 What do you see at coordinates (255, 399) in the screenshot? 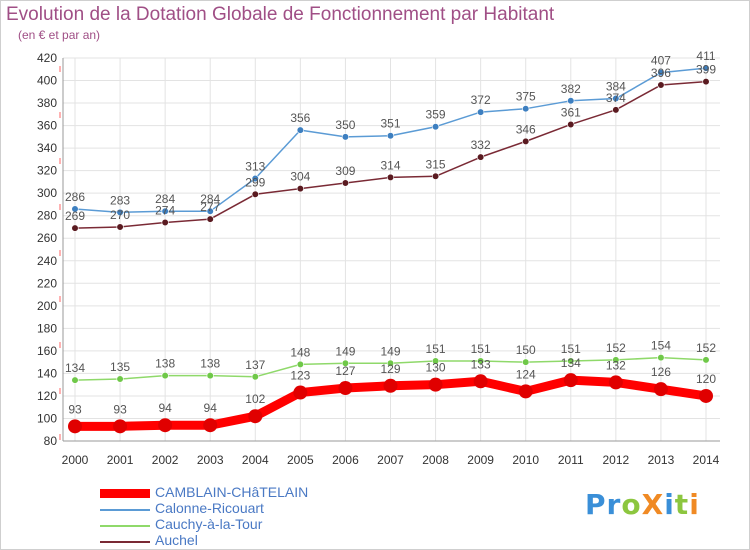
I see `data-label: 102` at bounding box center [255, 399].